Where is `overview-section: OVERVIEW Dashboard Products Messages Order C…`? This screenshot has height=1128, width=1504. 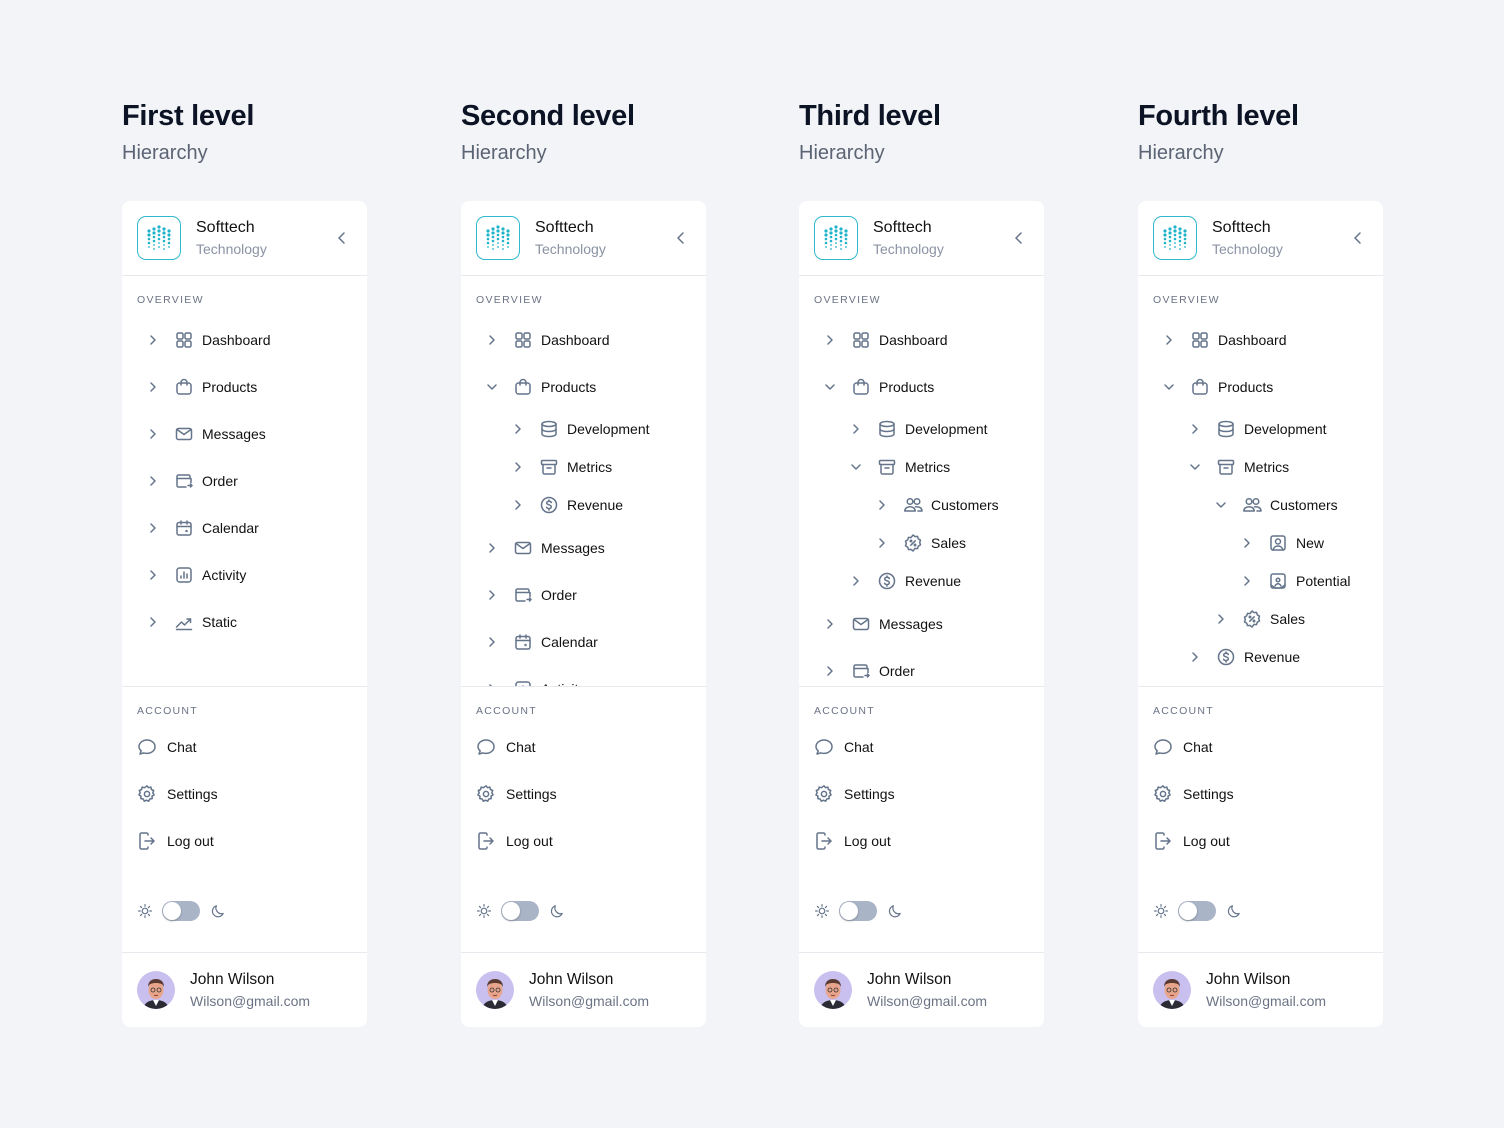
overview-section: OVERVIEW Dashboard Products Messages Order C… is located at coordinates (244, 481).